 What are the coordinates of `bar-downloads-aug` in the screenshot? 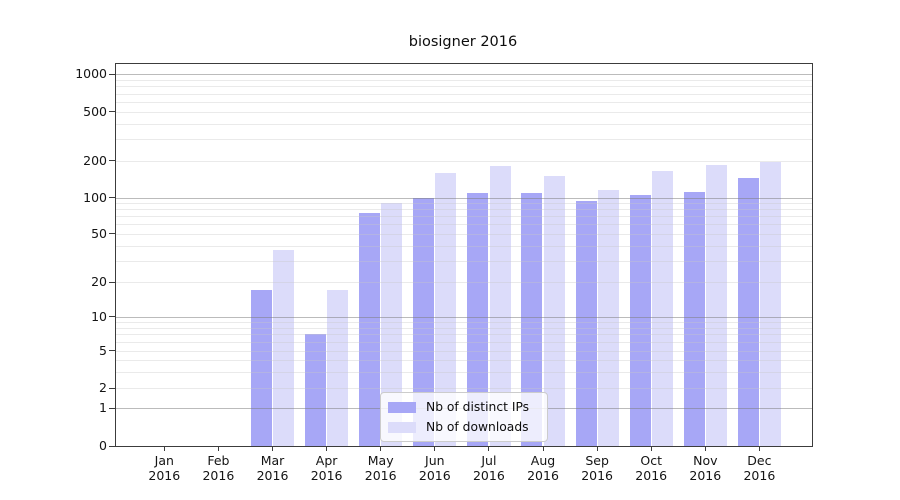 It's located at (554, 310).